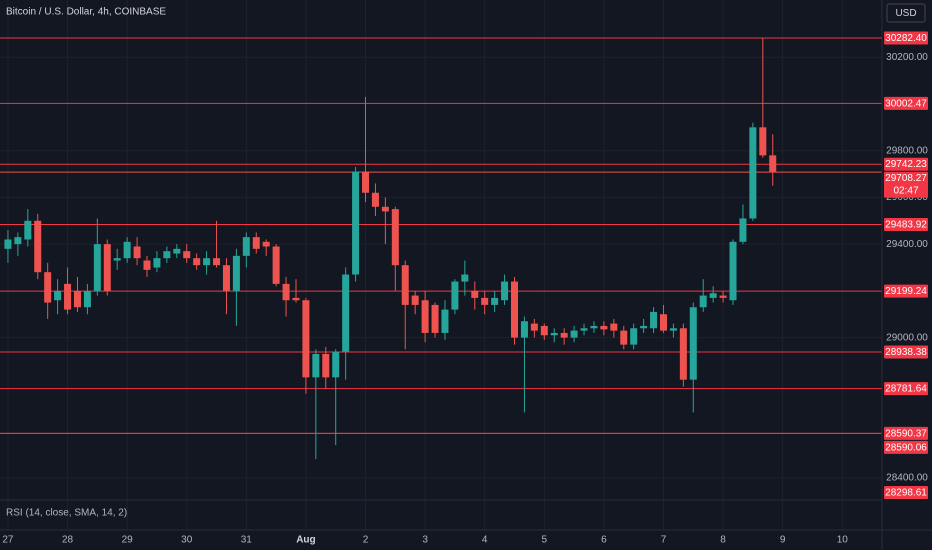 This screenshot has height=550, width=932. I want to click on price-label: 30002.47, so click(906, 103).